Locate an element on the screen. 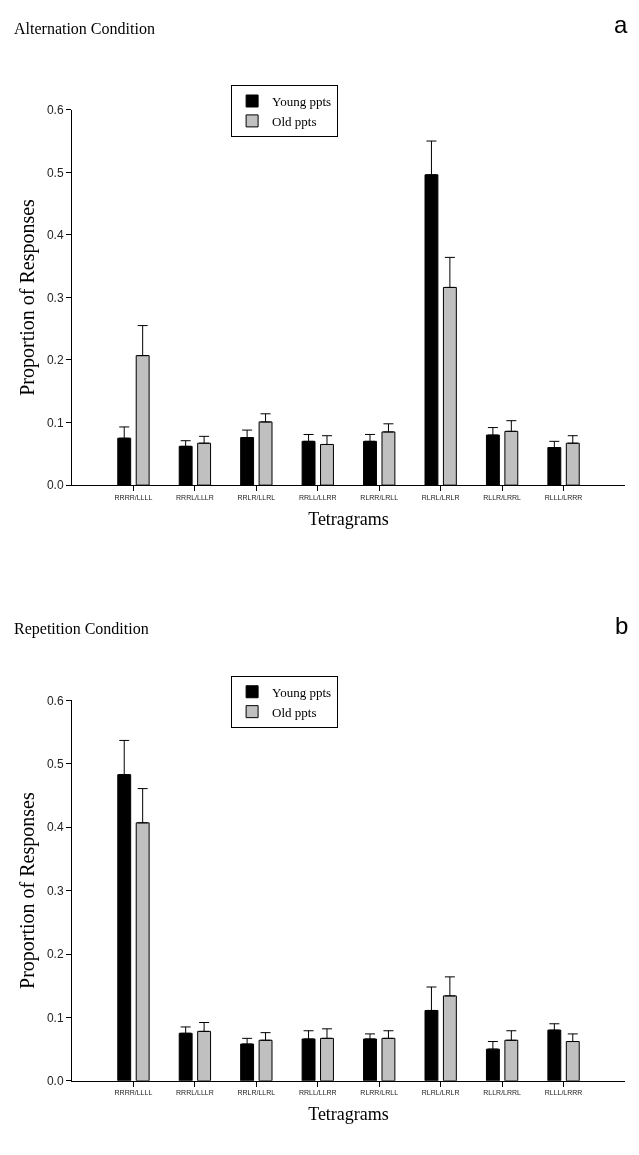 The image size is (639, 1155). text: b is located at coordinates (622, 625).